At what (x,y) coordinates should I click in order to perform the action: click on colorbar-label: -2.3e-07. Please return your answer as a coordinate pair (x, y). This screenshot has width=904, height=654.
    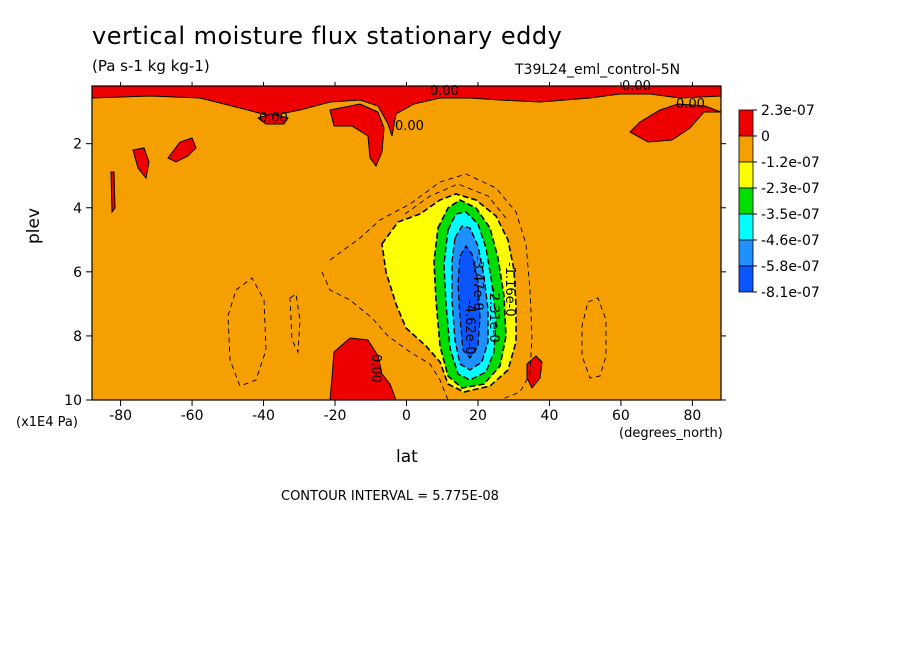
    Looking at the image, I should click on (790, 189).